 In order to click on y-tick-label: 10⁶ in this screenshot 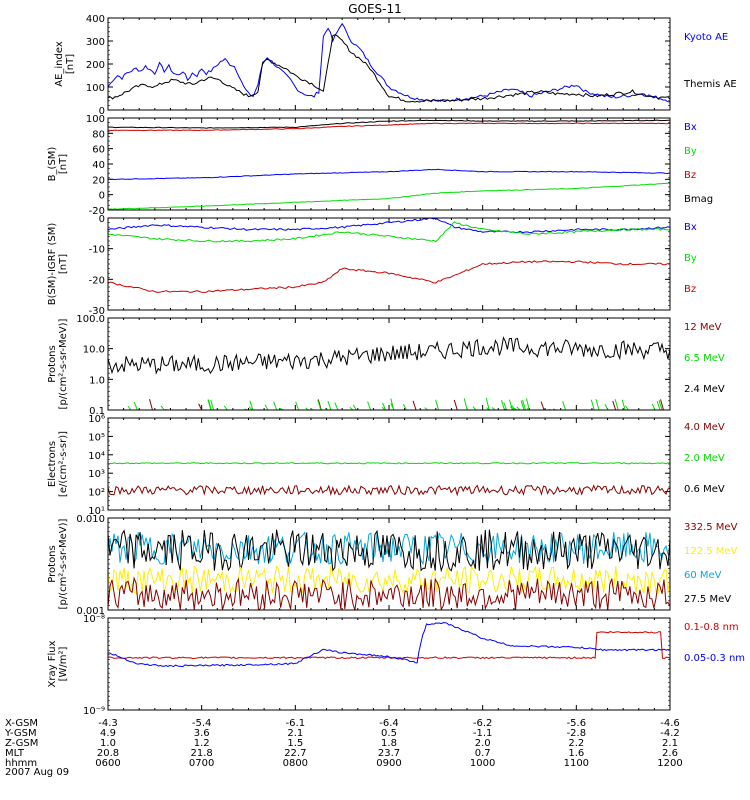, I will do `click(96, 419)`.